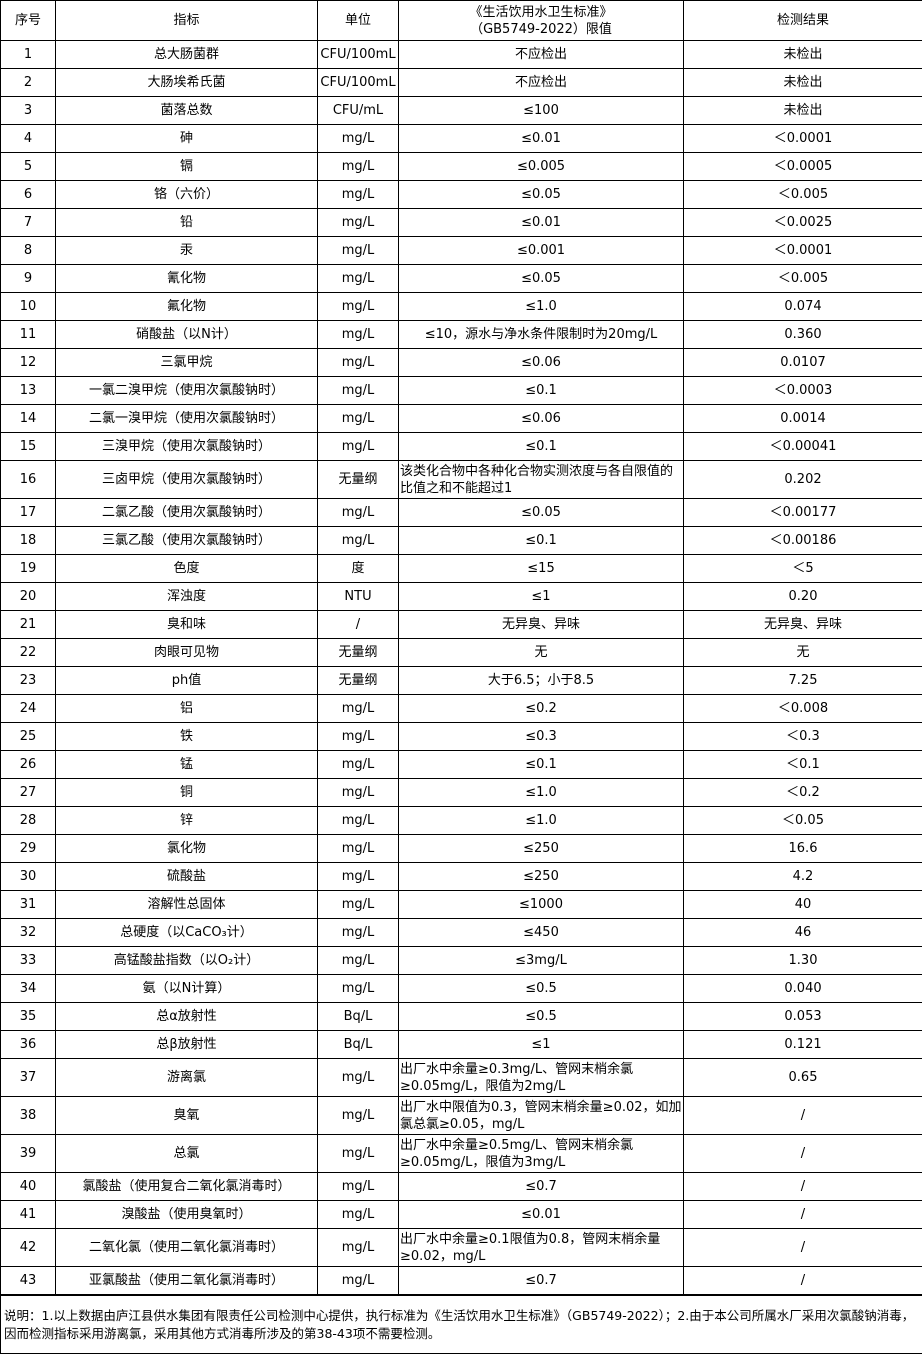 The height and width of the screenshot is (1354, 922). Describe the element at coordinates (541, 653) in the screenshot. I see `cell-limit: 无` at that location.